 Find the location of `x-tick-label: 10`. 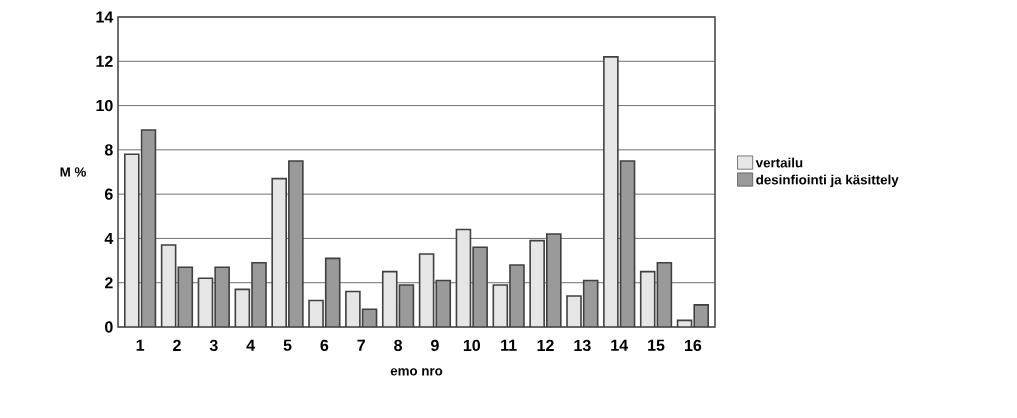

x-tick-label: 10 is located at coordinates (472, 345).